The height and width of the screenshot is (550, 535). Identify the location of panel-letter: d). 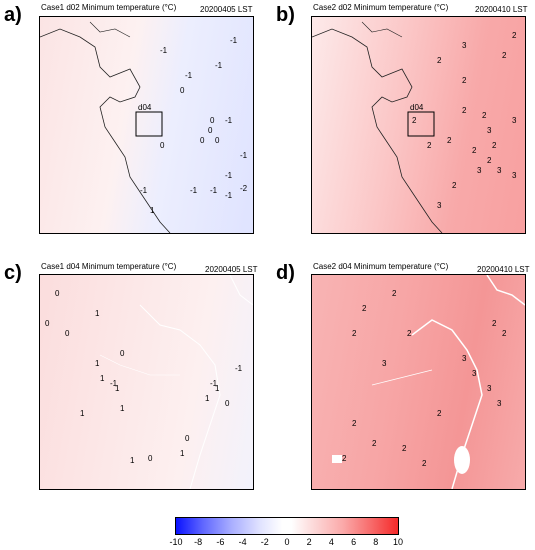
(285, 273).